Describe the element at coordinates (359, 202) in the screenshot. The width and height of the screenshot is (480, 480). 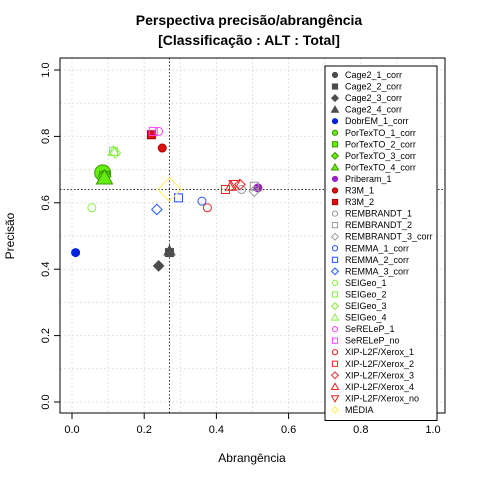
I see `legend-label: R3M_2` at that location.